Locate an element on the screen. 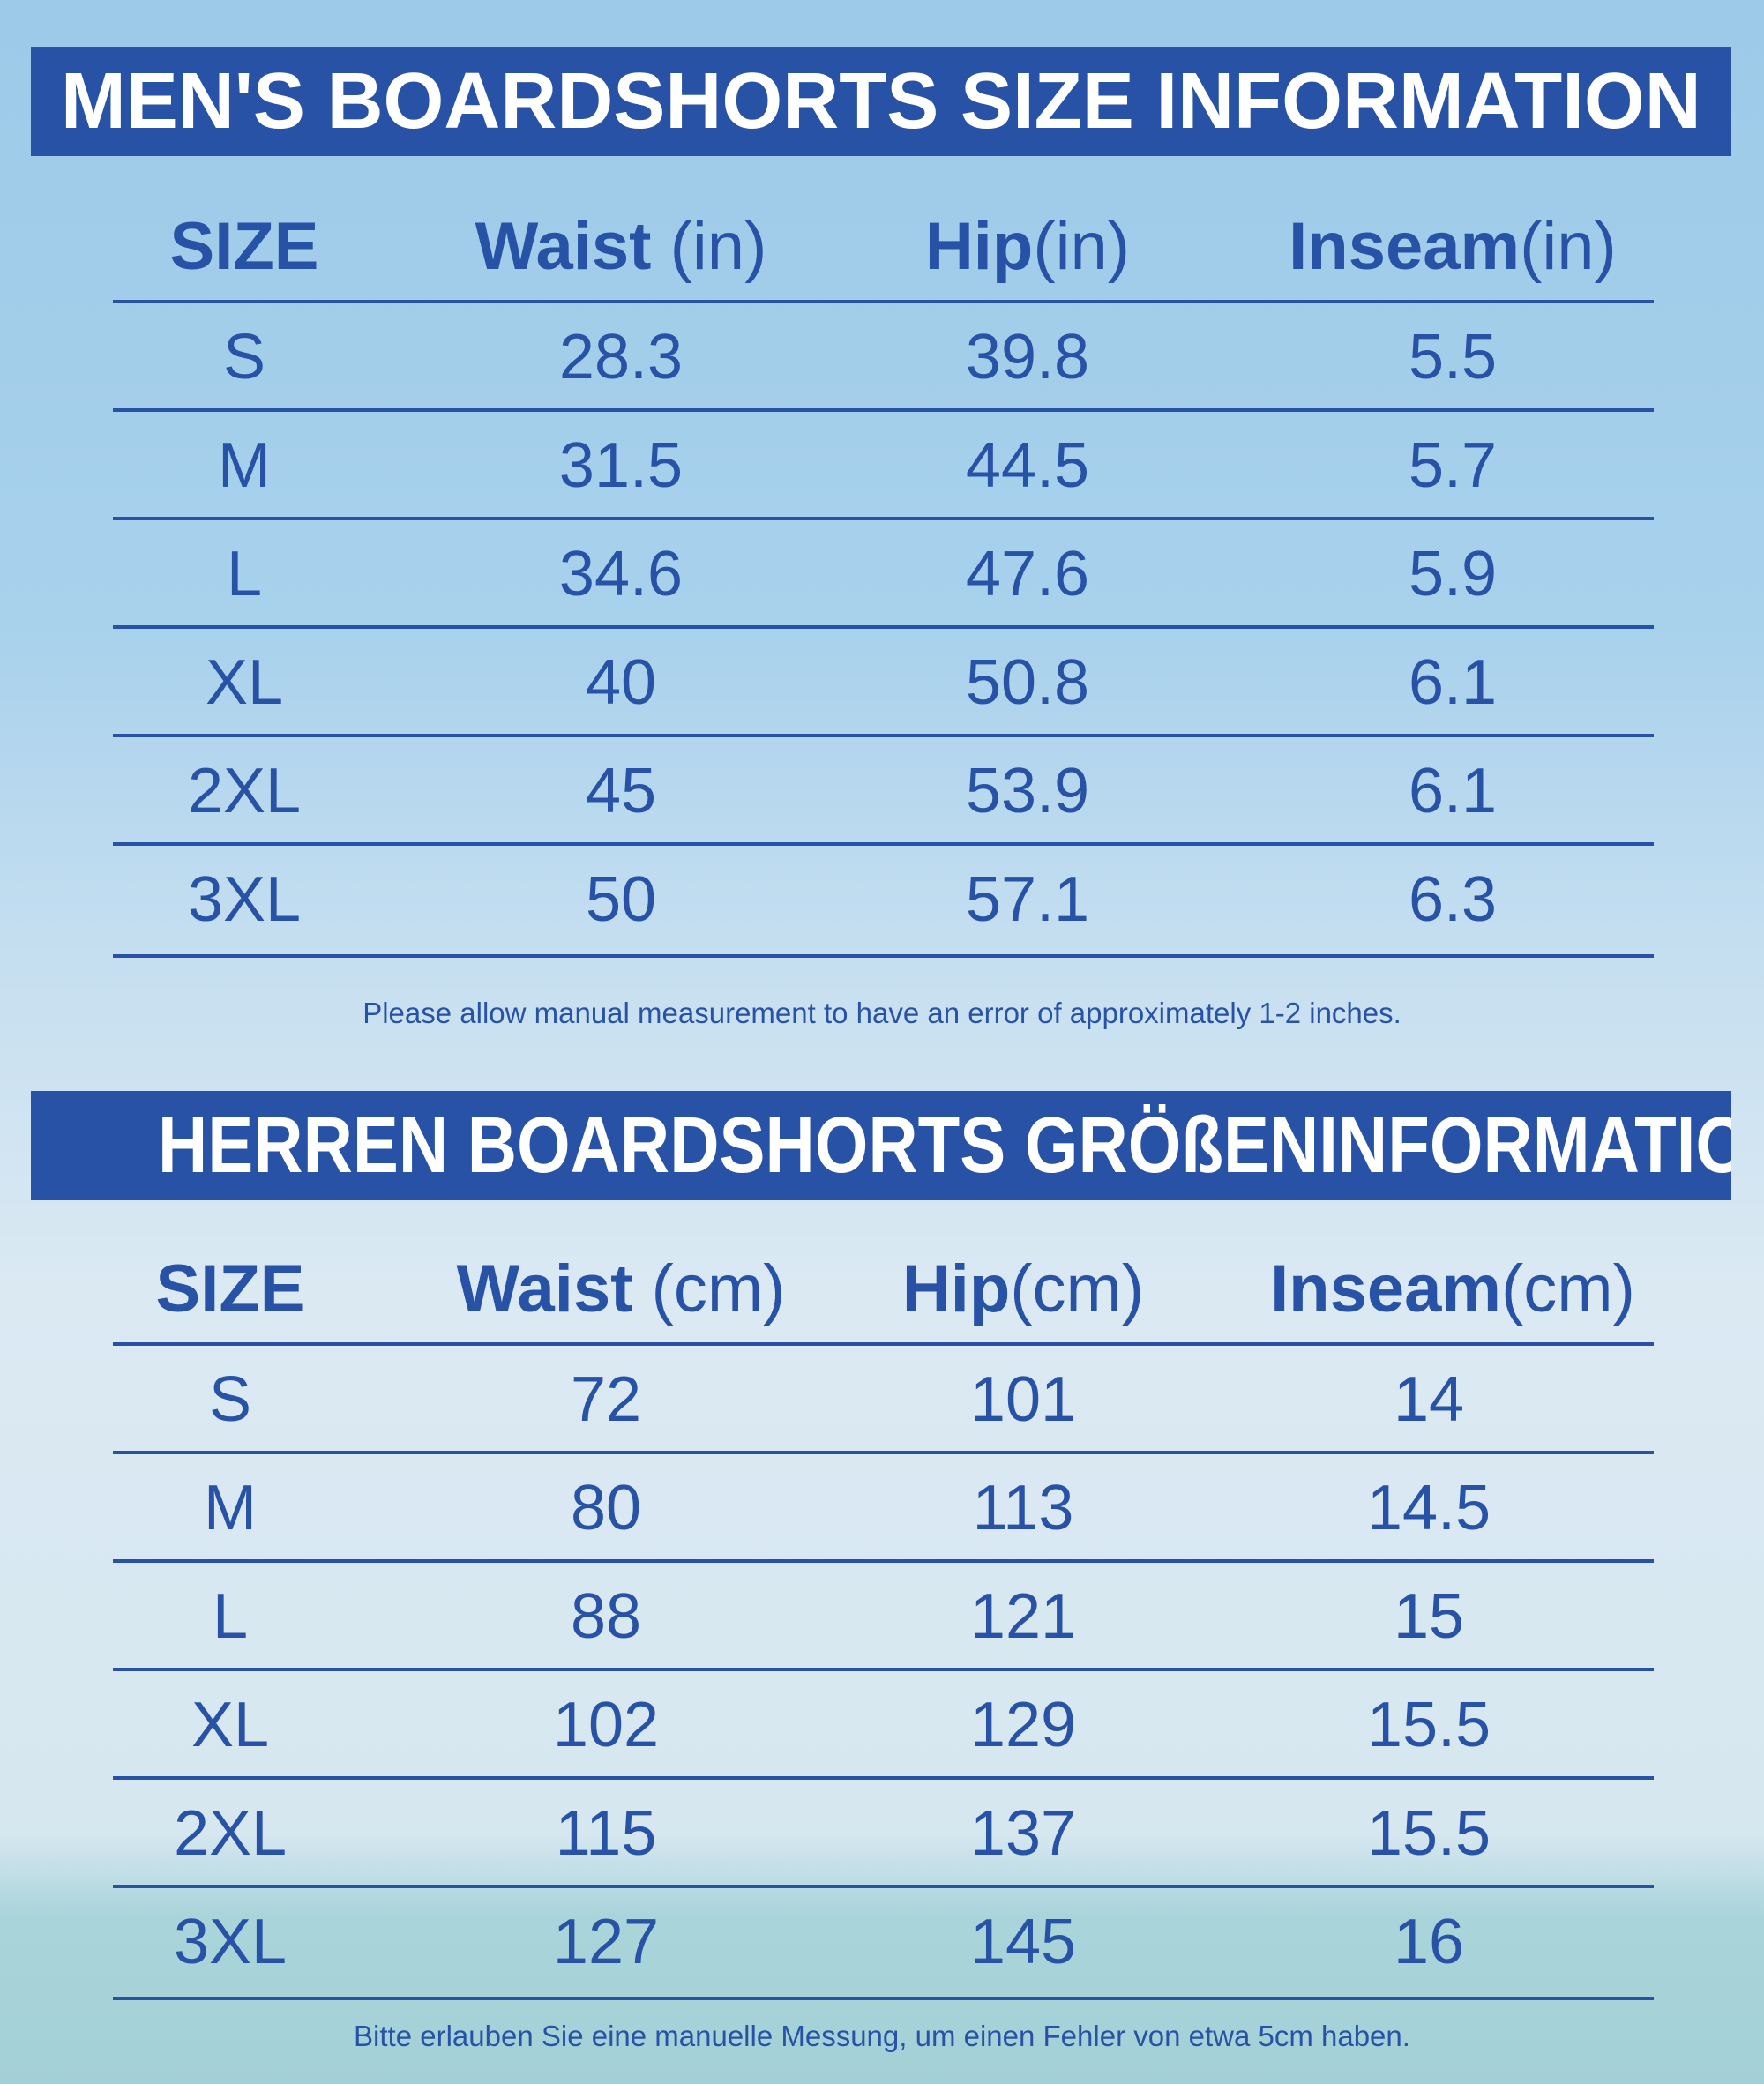 This screenshot has width=1764, height=2084. cell-hip: 57.1 is located at coordinates (1027, 899).